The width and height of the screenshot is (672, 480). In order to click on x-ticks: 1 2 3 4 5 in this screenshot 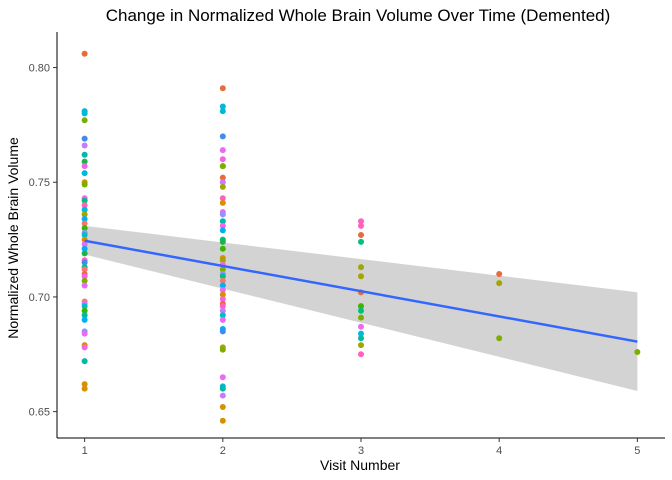, I will do `click(361, 447)`.